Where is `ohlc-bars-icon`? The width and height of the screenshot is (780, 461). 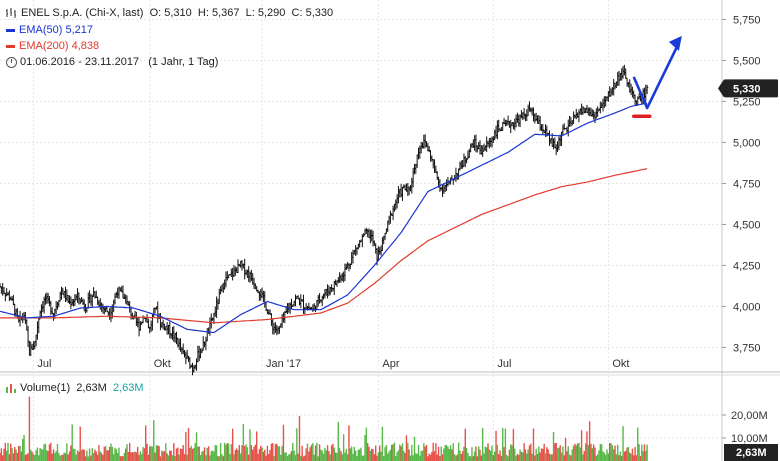
ohlc-bars-icon is located at coordinates (11, 13).